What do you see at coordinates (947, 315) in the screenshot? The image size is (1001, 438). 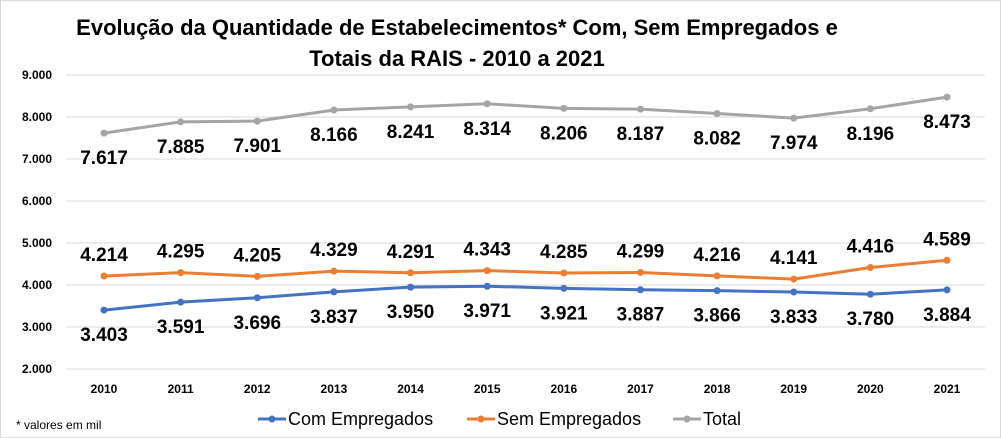 I see `data-label: 3.884` at bounding box center [947, 315].